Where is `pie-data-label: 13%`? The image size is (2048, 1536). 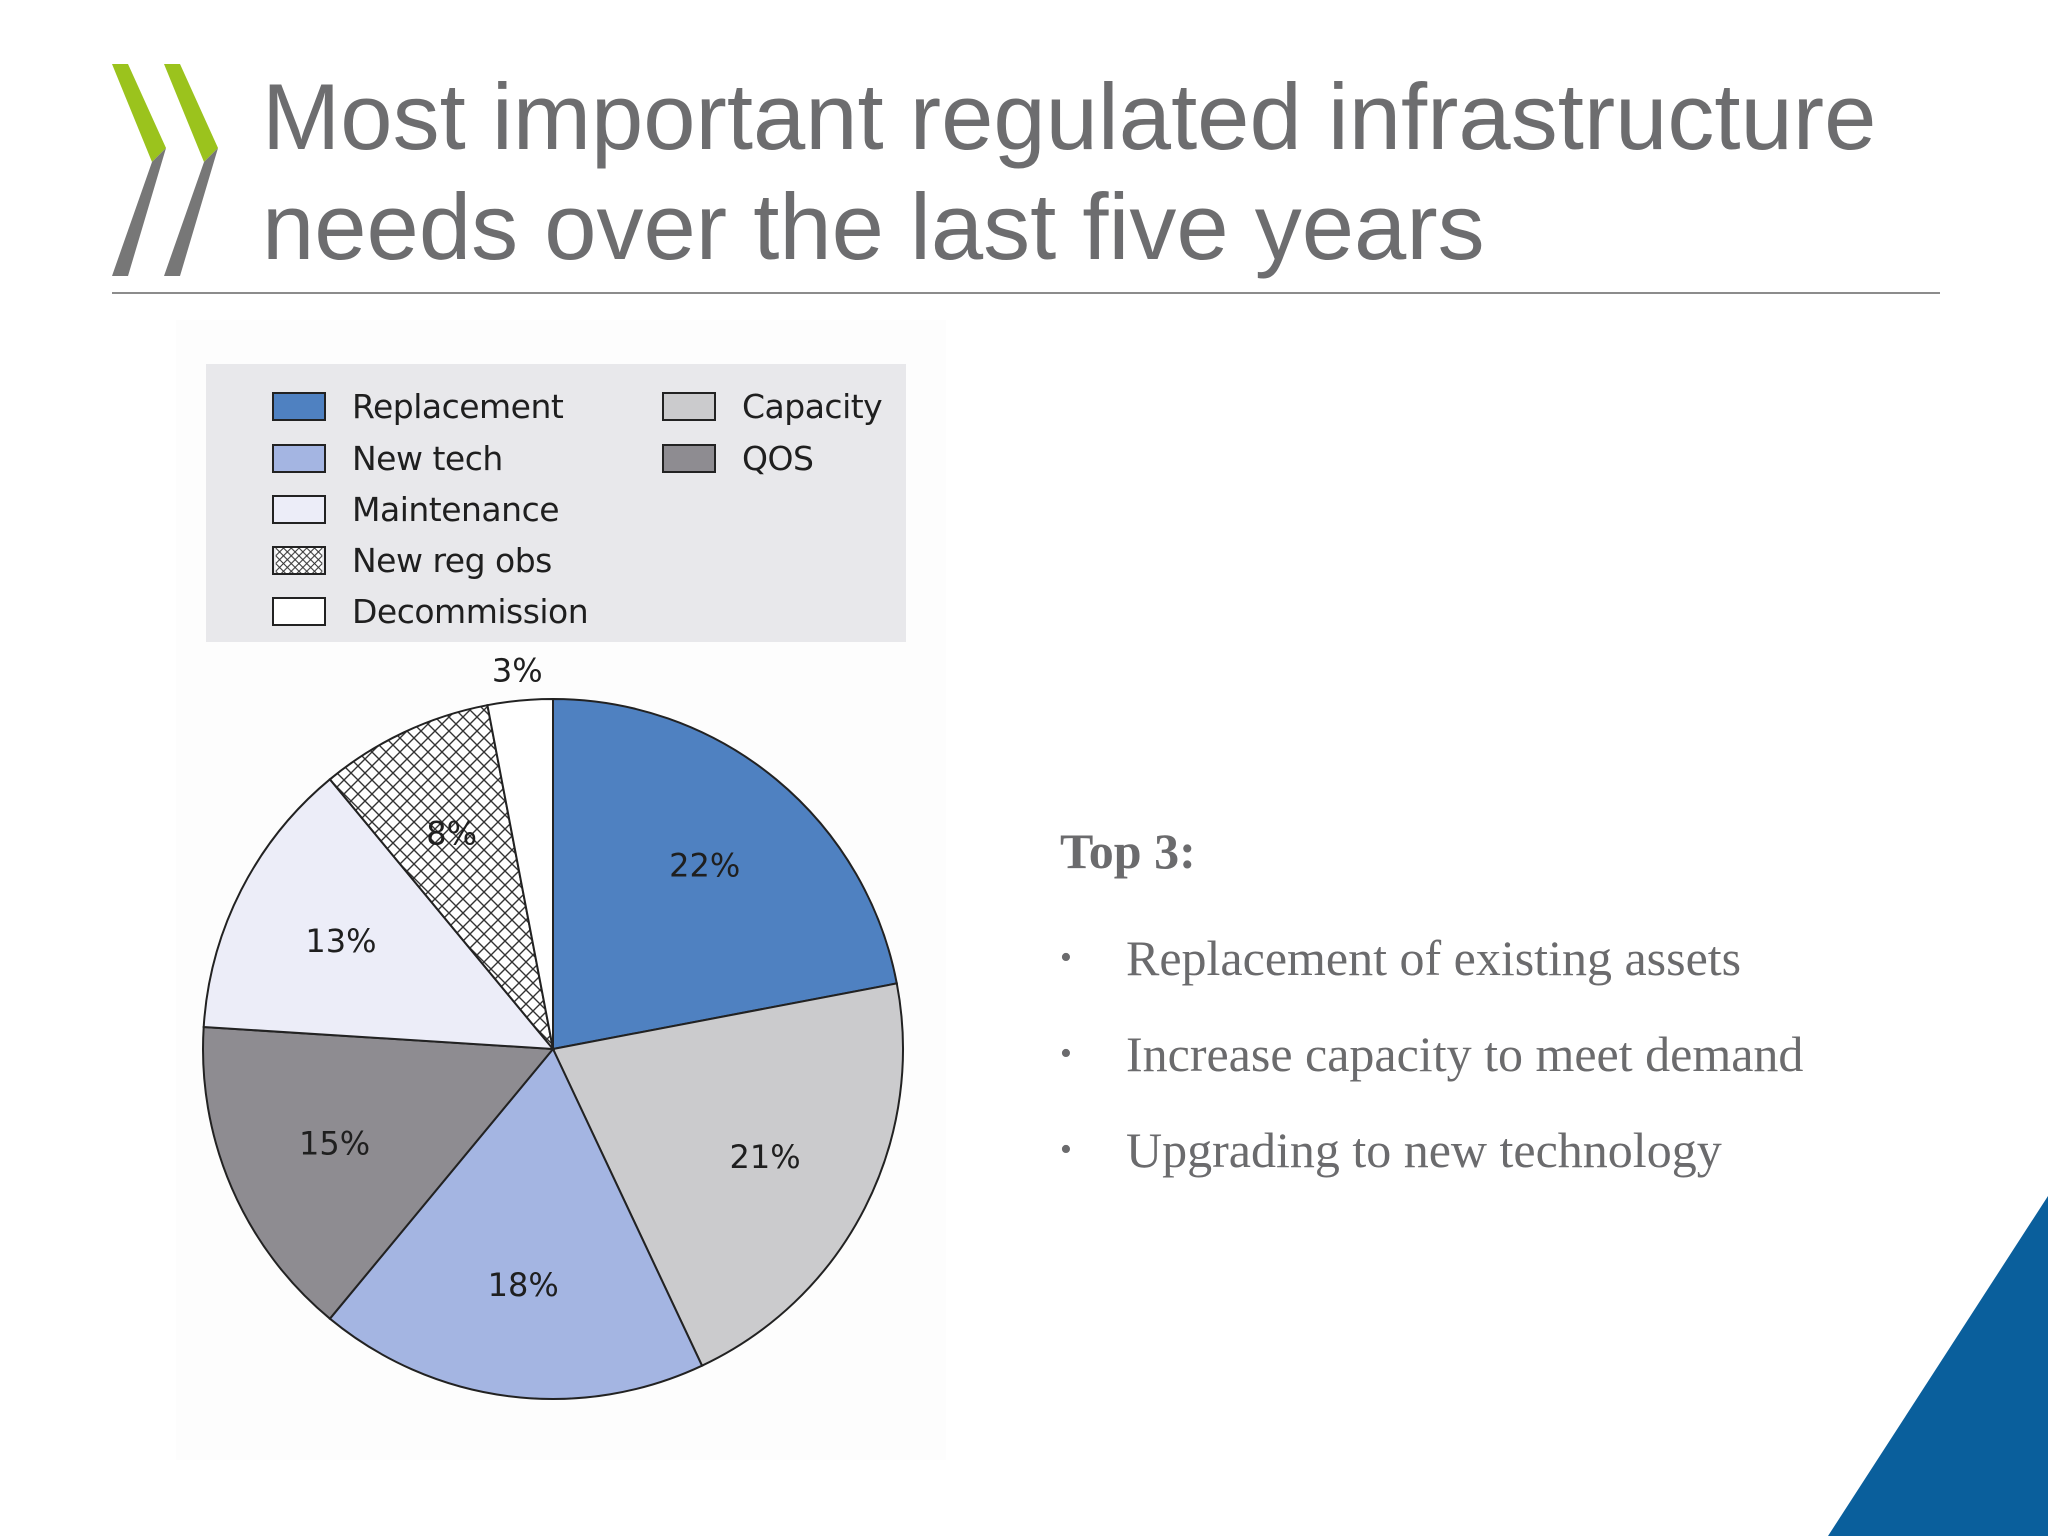
pie-data-label: 13% is located at coordinates (340, 941).